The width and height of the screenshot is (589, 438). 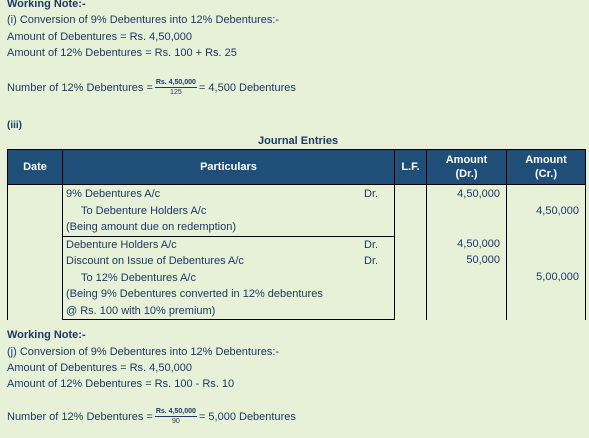 What do you see at coordinates (478, 243) in the screenshot?
I see `entry-2-amount-dr-1: 4,50,000` at bounding box center [478, 243].